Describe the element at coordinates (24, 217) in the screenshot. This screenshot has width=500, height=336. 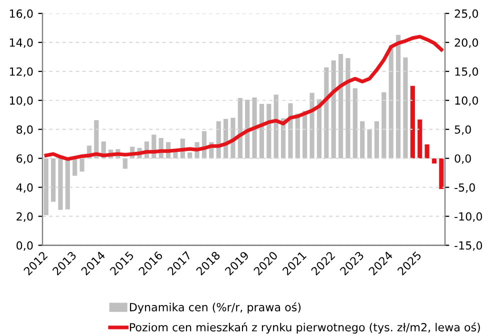
I see `y-tick-label: 2,0` at that location.